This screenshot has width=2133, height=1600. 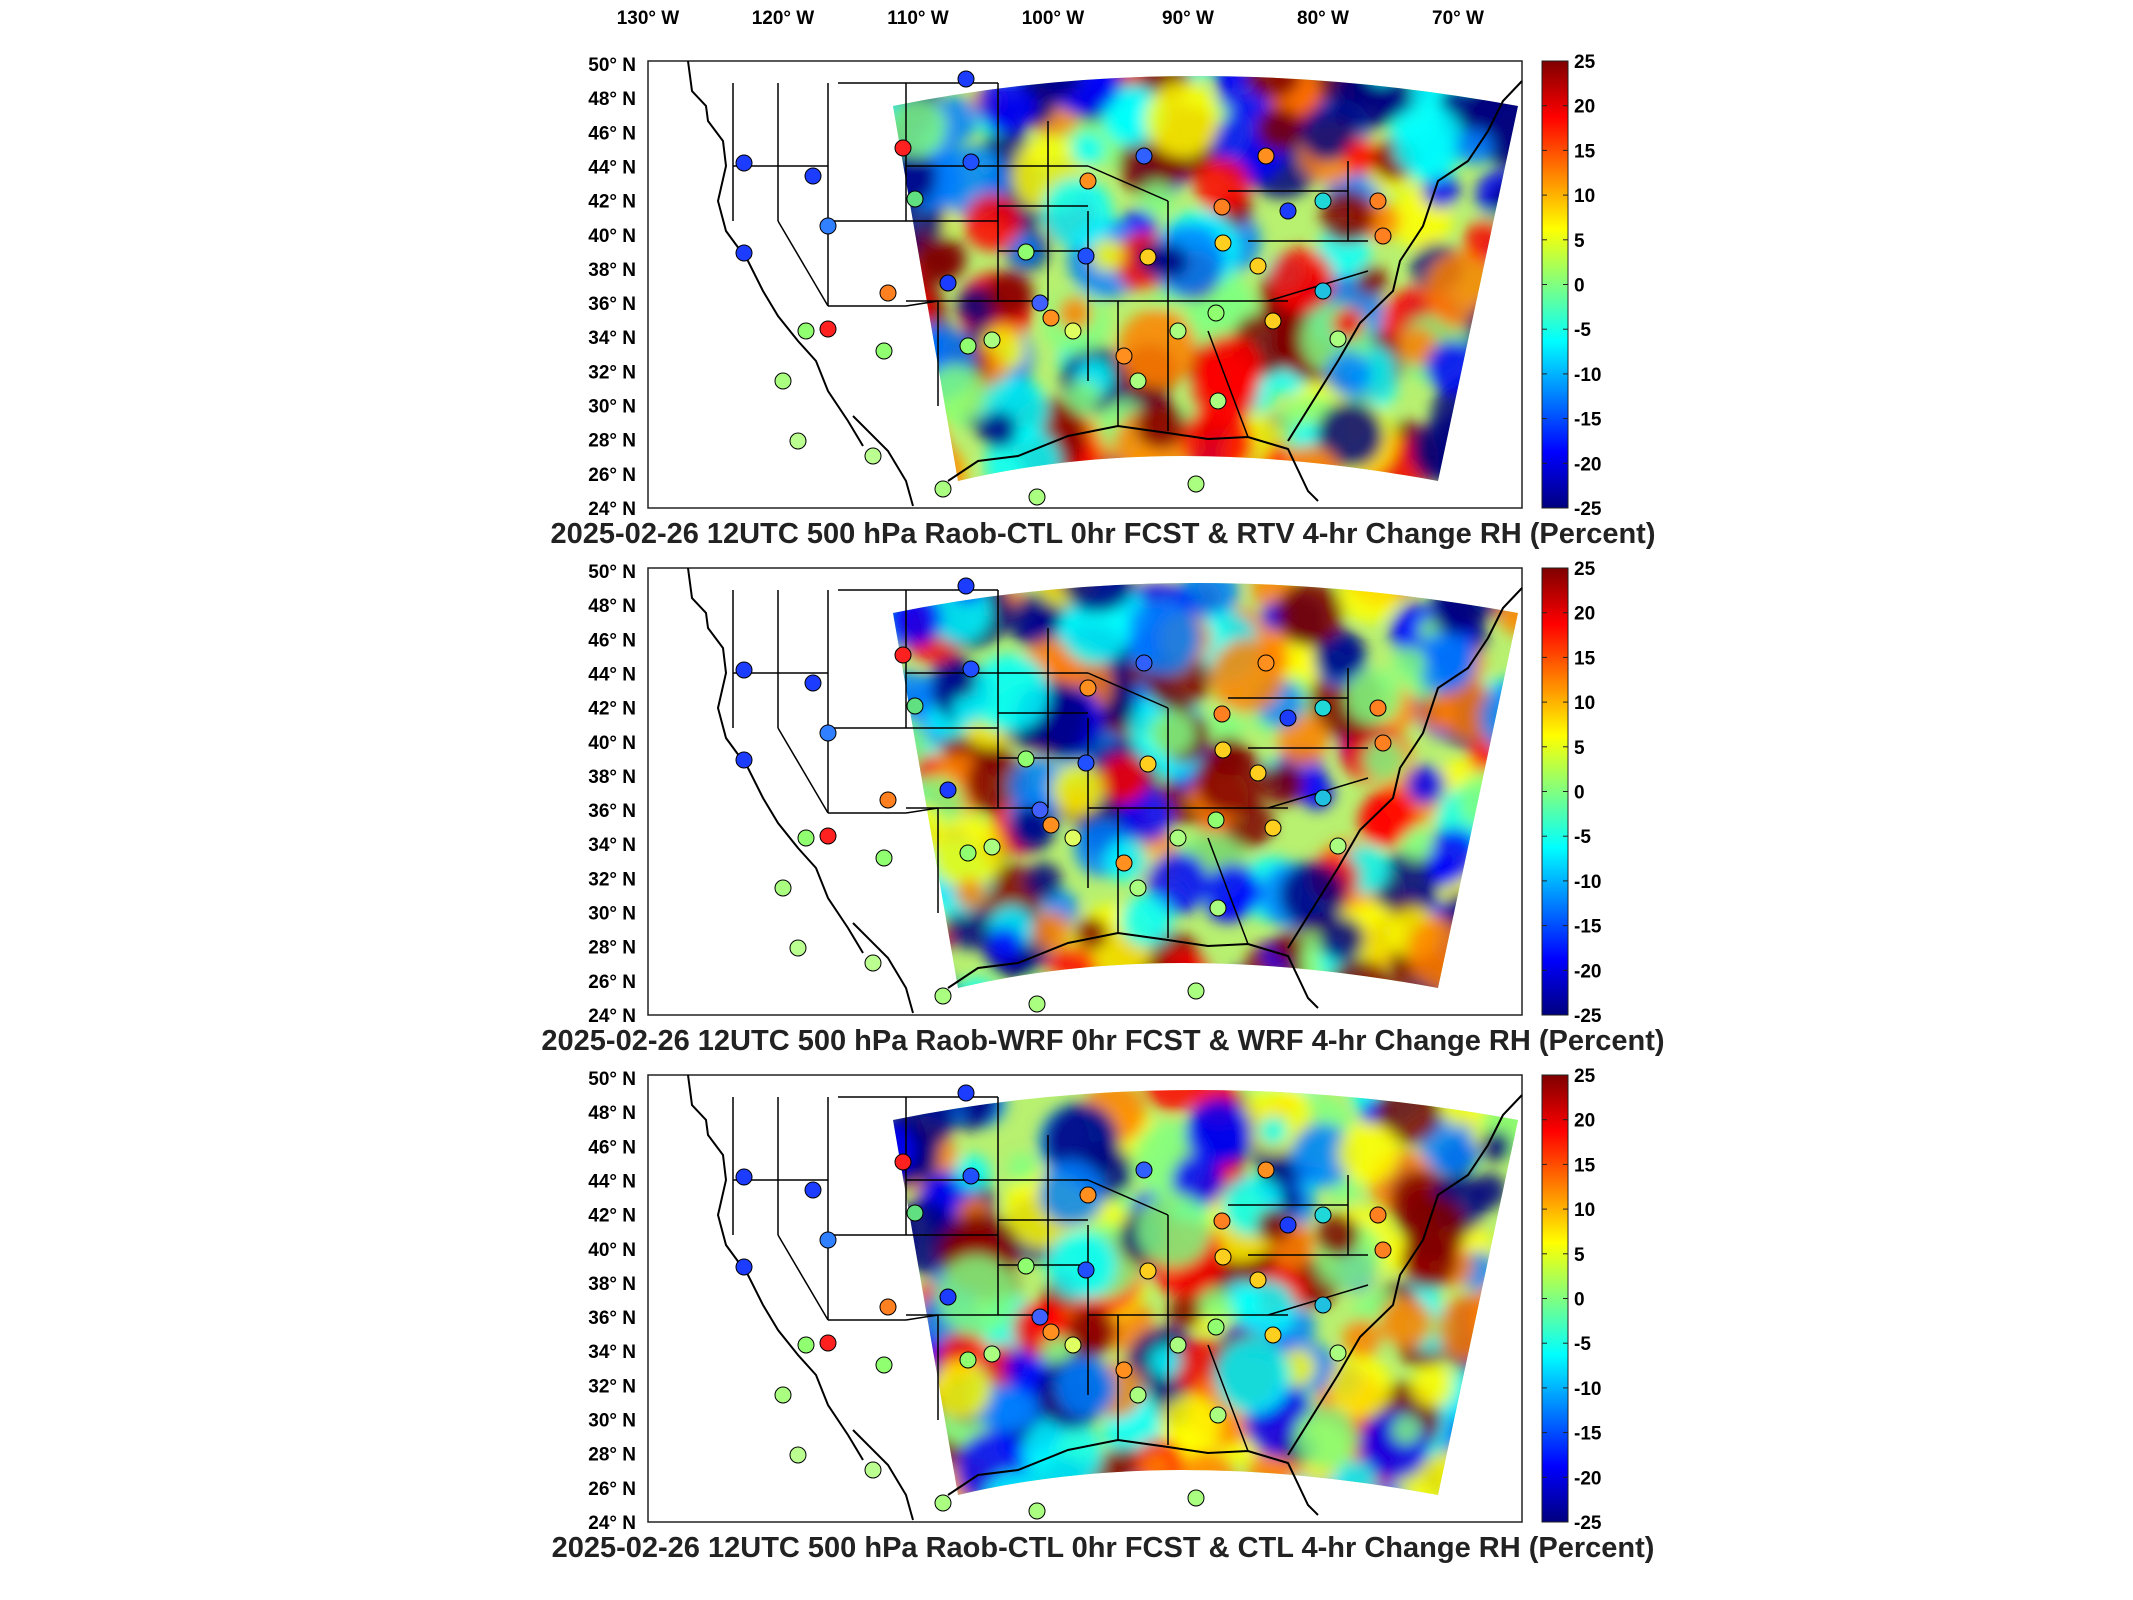 I want to click on state-boundaries, so click(x=1105, y=283).